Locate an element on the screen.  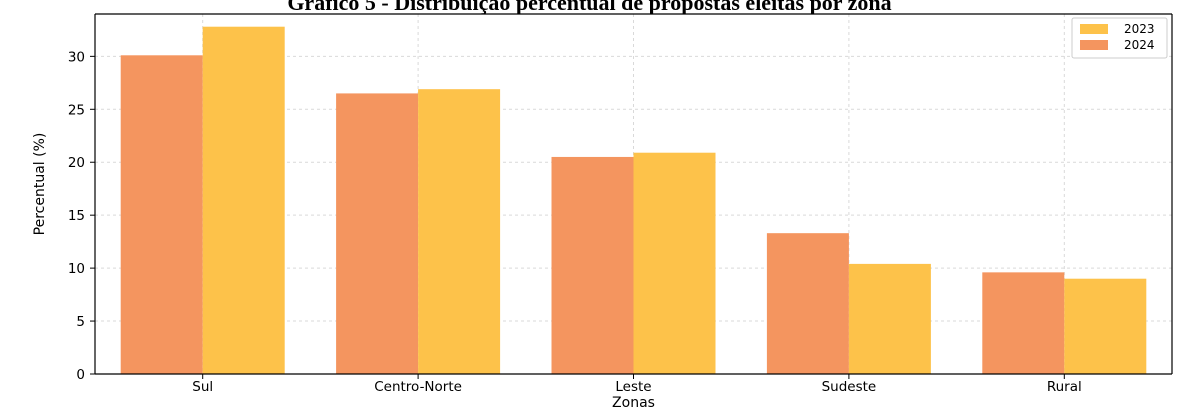
x-tick-label: Sudeste is located at coordinates (849, 387).